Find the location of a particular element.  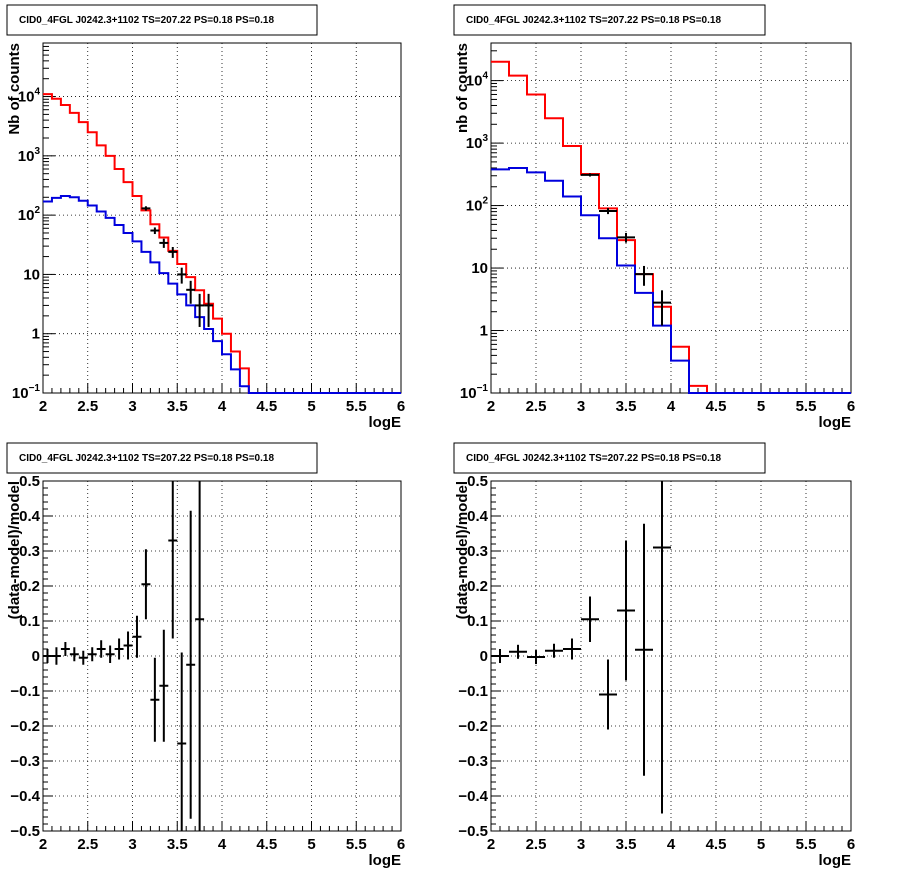

y-tick-label: 0.4 is located at coordinates (478, 516).